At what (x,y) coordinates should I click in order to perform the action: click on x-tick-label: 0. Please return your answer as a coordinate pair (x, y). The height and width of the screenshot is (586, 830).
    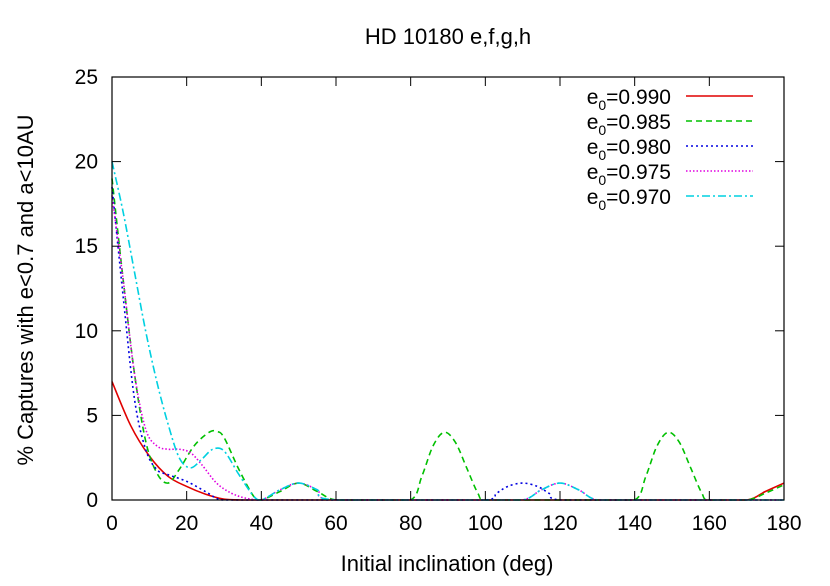
    Looking at the image, I should click on (112, 523).